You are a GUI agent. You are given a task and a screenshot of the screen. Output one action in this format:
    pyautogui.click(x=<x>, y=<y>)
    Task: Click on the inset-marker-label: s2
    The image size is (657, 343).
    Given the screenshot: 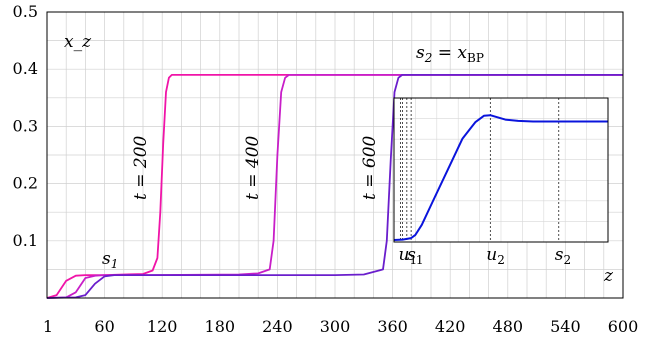 What is the action you would take?
    pyautogui.click(x=563, y=256)
    